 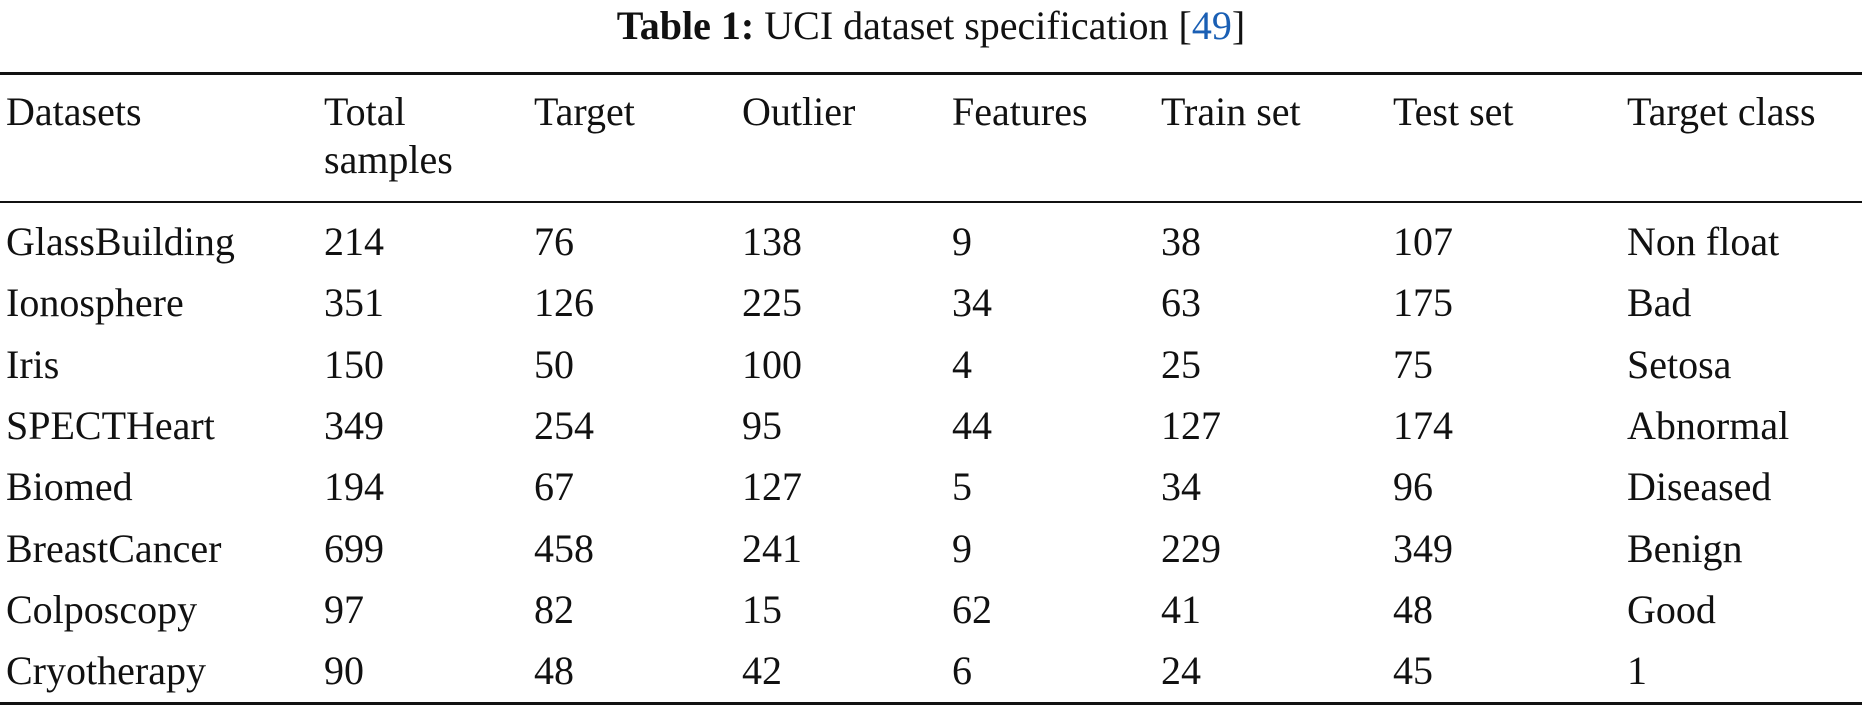 What do you see at coordinates (1413, 364) in the screenshot?
I see `table-cell: 75` at bounding box center [1413, 364].